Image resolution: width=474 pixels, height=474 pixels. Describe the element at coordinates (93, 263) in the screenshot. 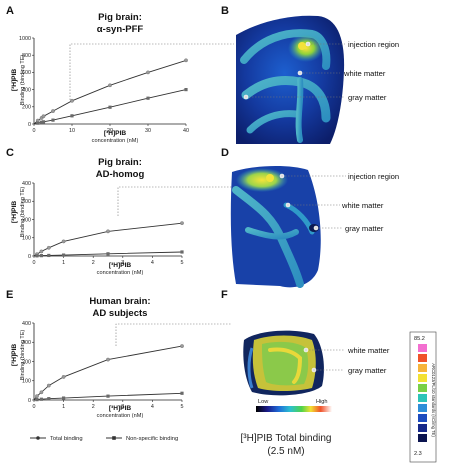

I see `chart-c-x-tick-label: 2` at that location.